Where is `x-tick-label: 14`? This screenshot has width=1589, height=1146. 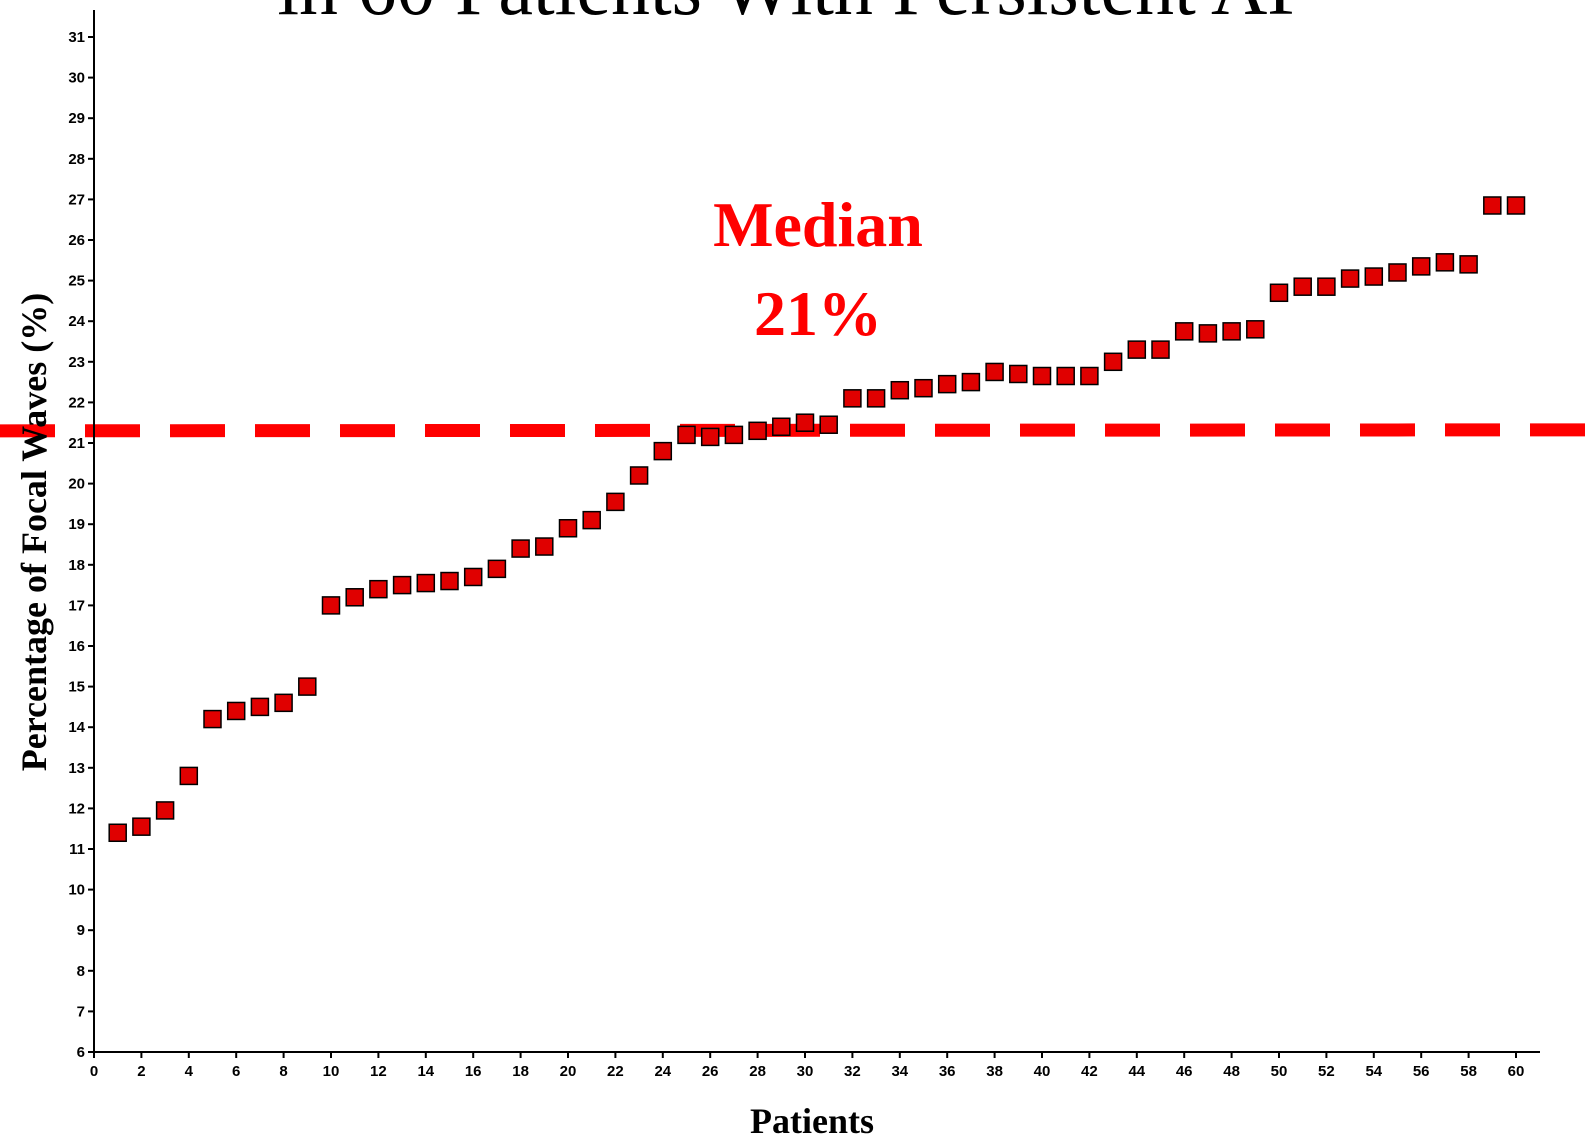 x-tick-label: 14 is located at coordinates (425, 1071).